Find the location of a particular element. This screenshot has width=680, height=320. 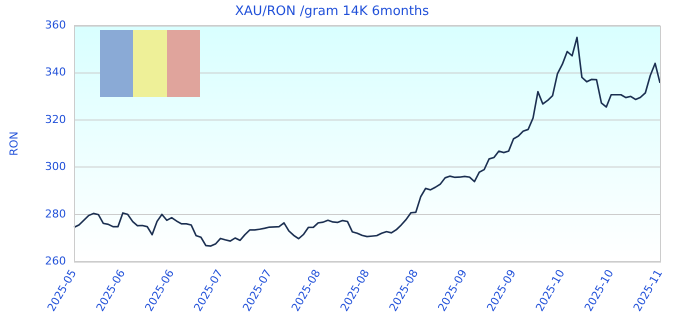

y-tick-label: 300 is located at coordinates (55, 167).